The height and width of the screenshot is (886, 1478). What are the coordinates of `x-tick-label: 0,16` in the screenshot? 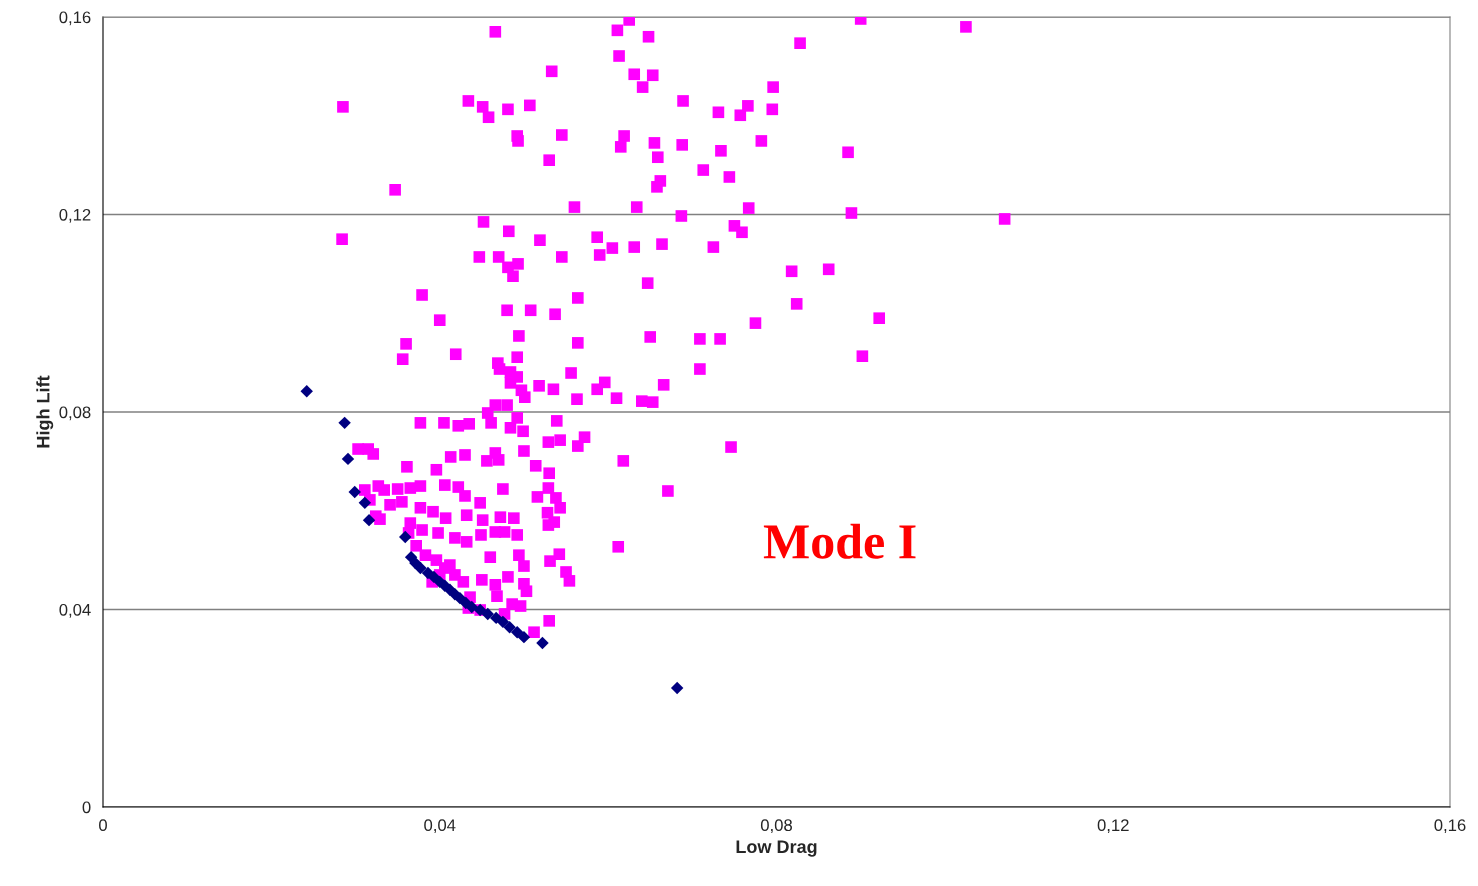 It's located at (1450, 826).